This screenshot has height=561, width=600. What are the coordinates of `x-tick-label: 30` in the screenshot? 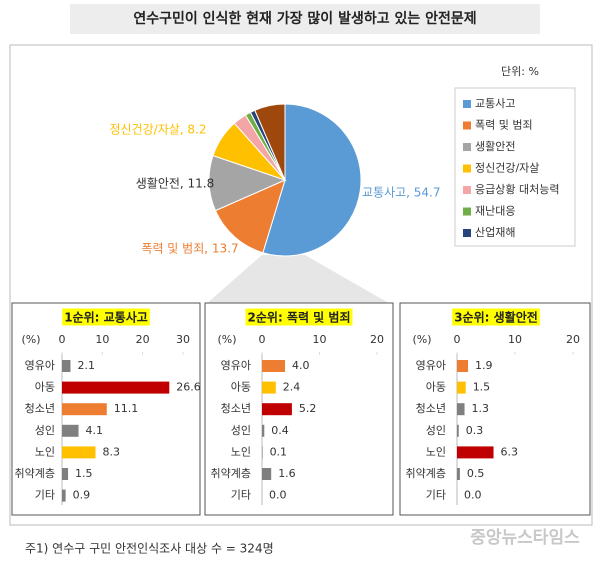 It's located at (183, 339).